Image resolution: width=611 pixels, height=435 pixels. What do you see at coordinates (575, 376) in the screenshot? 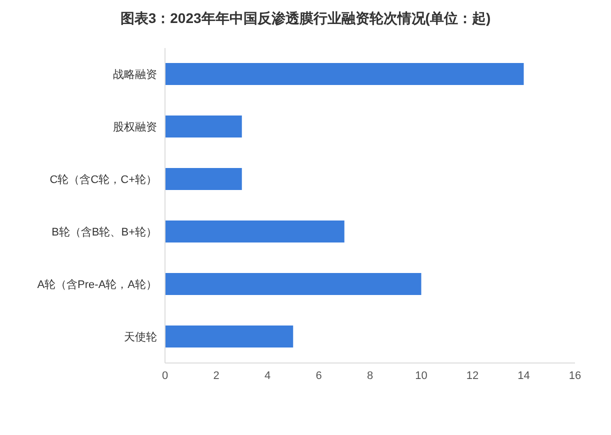
I see `x-tick-label: 16` at bounding box center [575, 376].